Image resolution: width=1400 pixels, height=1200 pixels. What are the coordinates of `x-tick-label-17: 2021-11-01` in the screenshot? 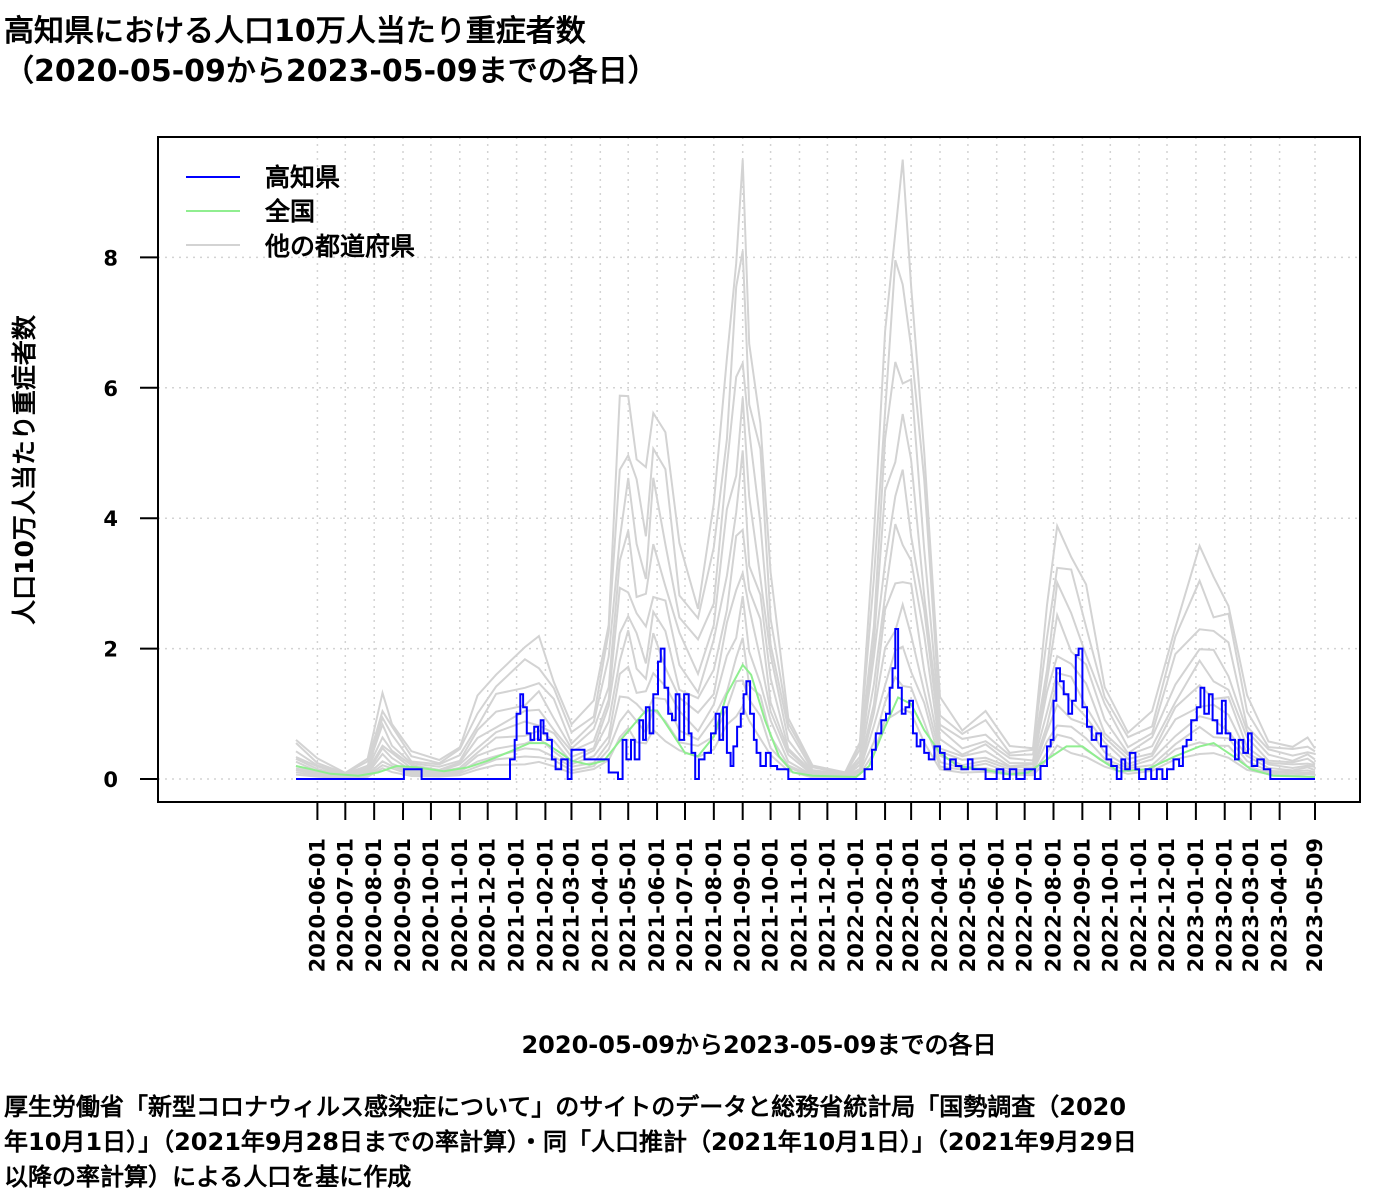 It's located at (800, 905).